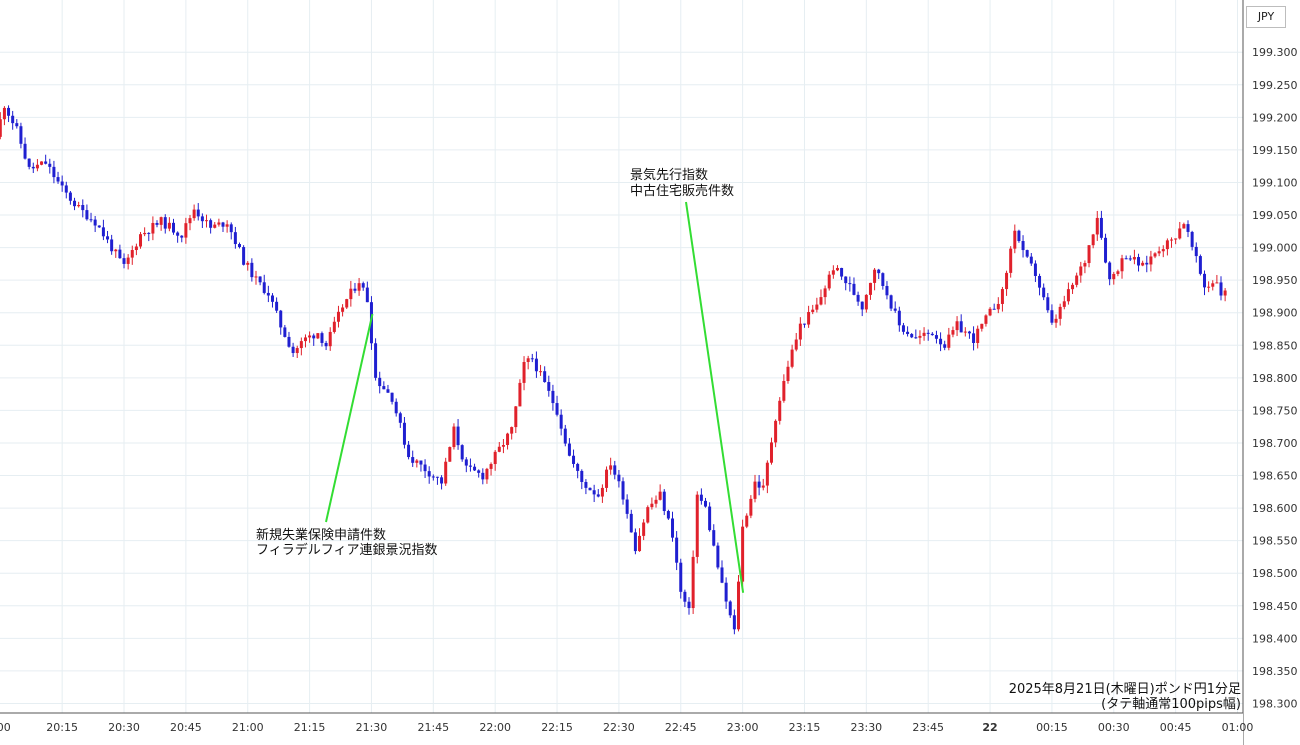 Image resolution: width=1300 pixels, height=745 pixels. What do you see at coordinates (1275, 476) in the screenshot?
I see `y-tick-label: 198.650` at bounding box center [1275, 476].